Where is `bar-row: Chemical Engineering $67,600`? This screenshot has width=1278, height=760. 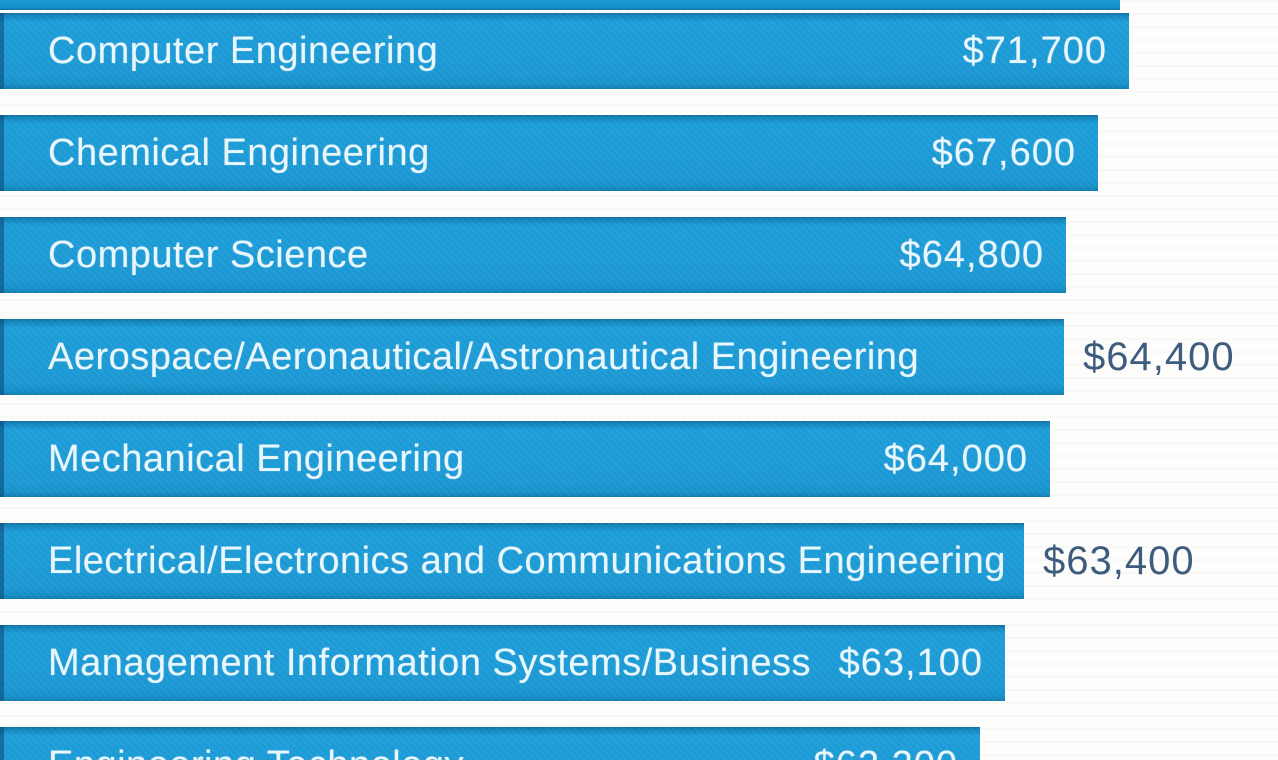
bar-row: Chemical Engineering $67,600 is located at coordinates (639, 153).